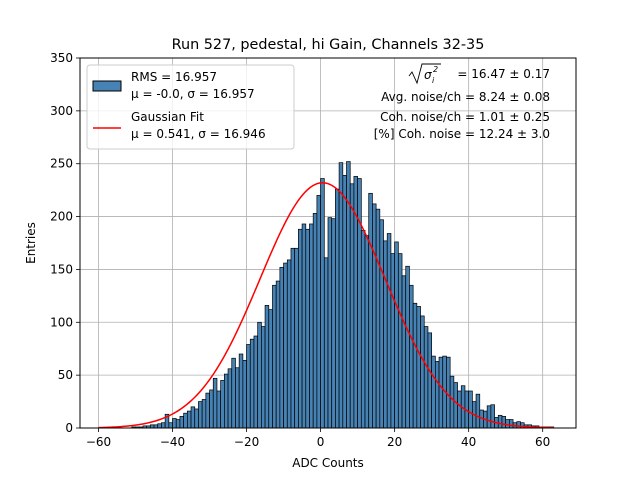 Image resolution: width=640 pixels, height=484 pixels. Describe the element at coordinates (174, 77) in the screenshot. I see `legend-histogram-label: RMS = 16.957` at that location.